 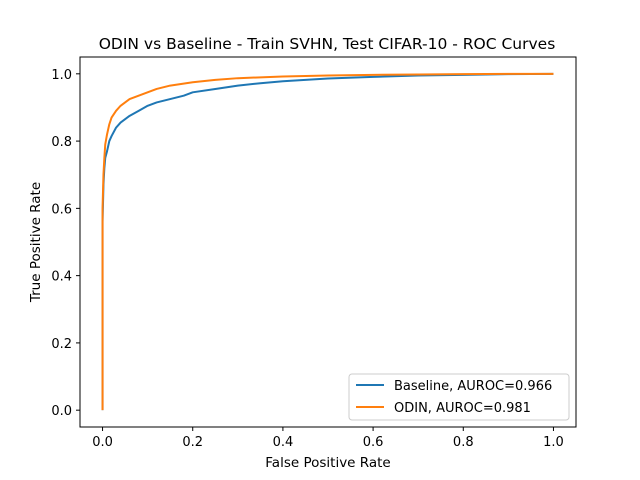 What do you see at coordinates (462, 408) in the screenshot?
I see `legend-label-odin: ODIN, AUROC=0.981` at bounding box center [462, 408].